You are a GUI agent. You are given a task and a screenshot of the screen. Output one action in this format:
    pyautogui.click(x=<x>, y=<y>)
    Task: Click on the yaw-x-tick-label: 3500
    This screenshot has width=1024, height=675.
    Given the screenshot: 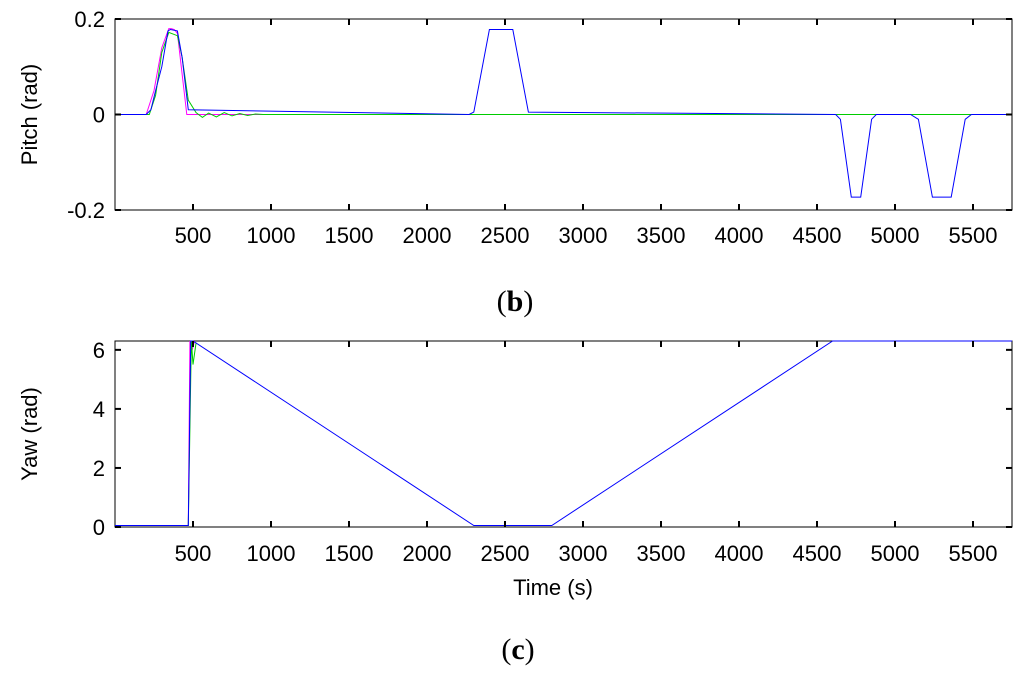 What is the action you would take?
    pyautogui.click(x=661, y=553)
    